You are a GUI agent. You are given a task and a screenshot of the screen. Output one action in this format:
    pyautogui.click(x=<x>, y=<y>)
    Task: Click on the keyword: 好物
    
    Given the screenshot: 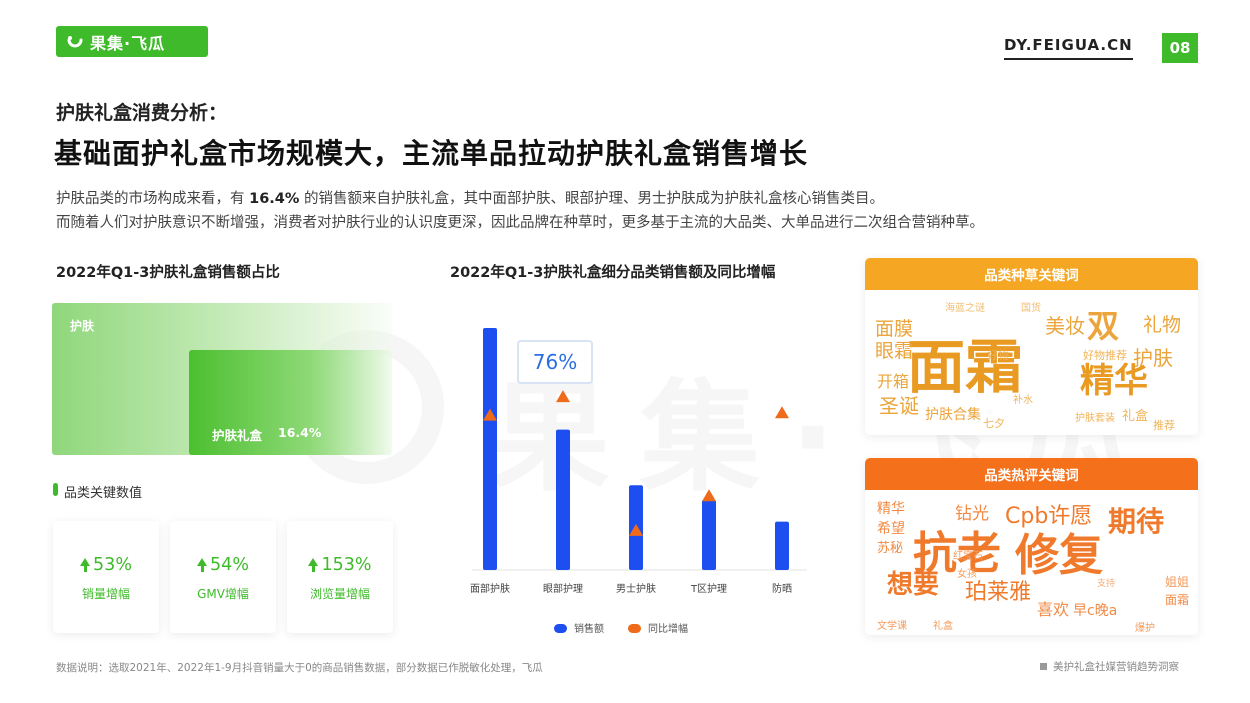 What is the action you would take?
    pyautogui.click(x=998, y=355)
    